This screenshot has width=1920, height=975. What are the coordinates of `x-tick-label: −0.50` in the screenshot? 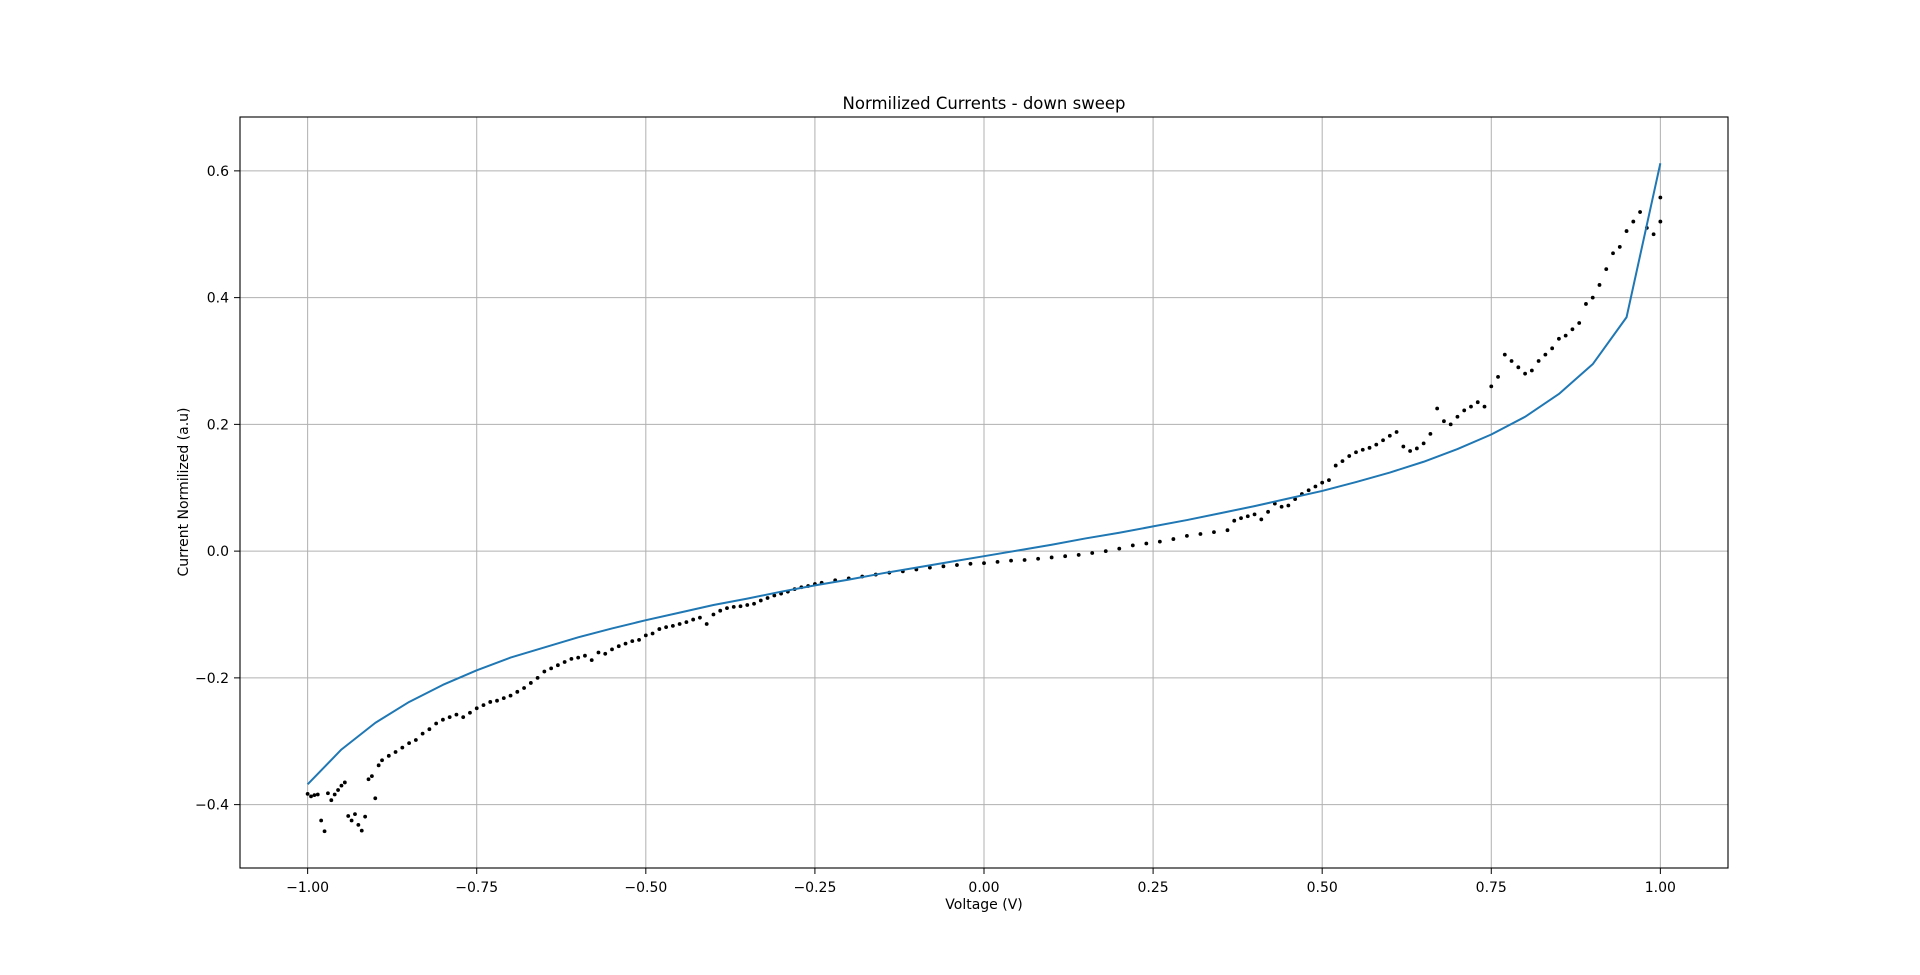 It's located at (645, 888).